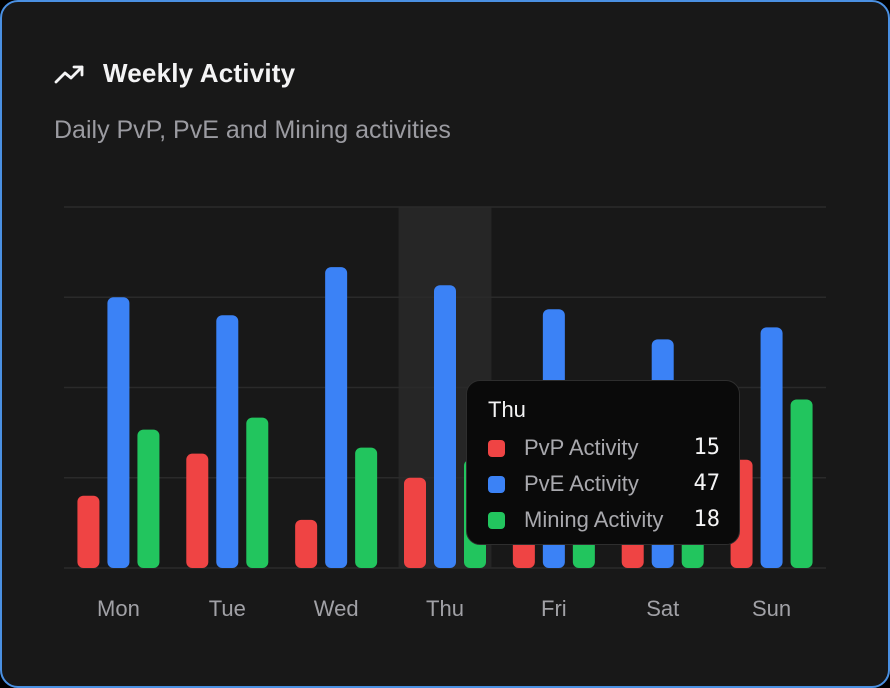 The image size is (890, 688). I want to click on tooltip-row: Mining Activity 18, so click(608, 520).